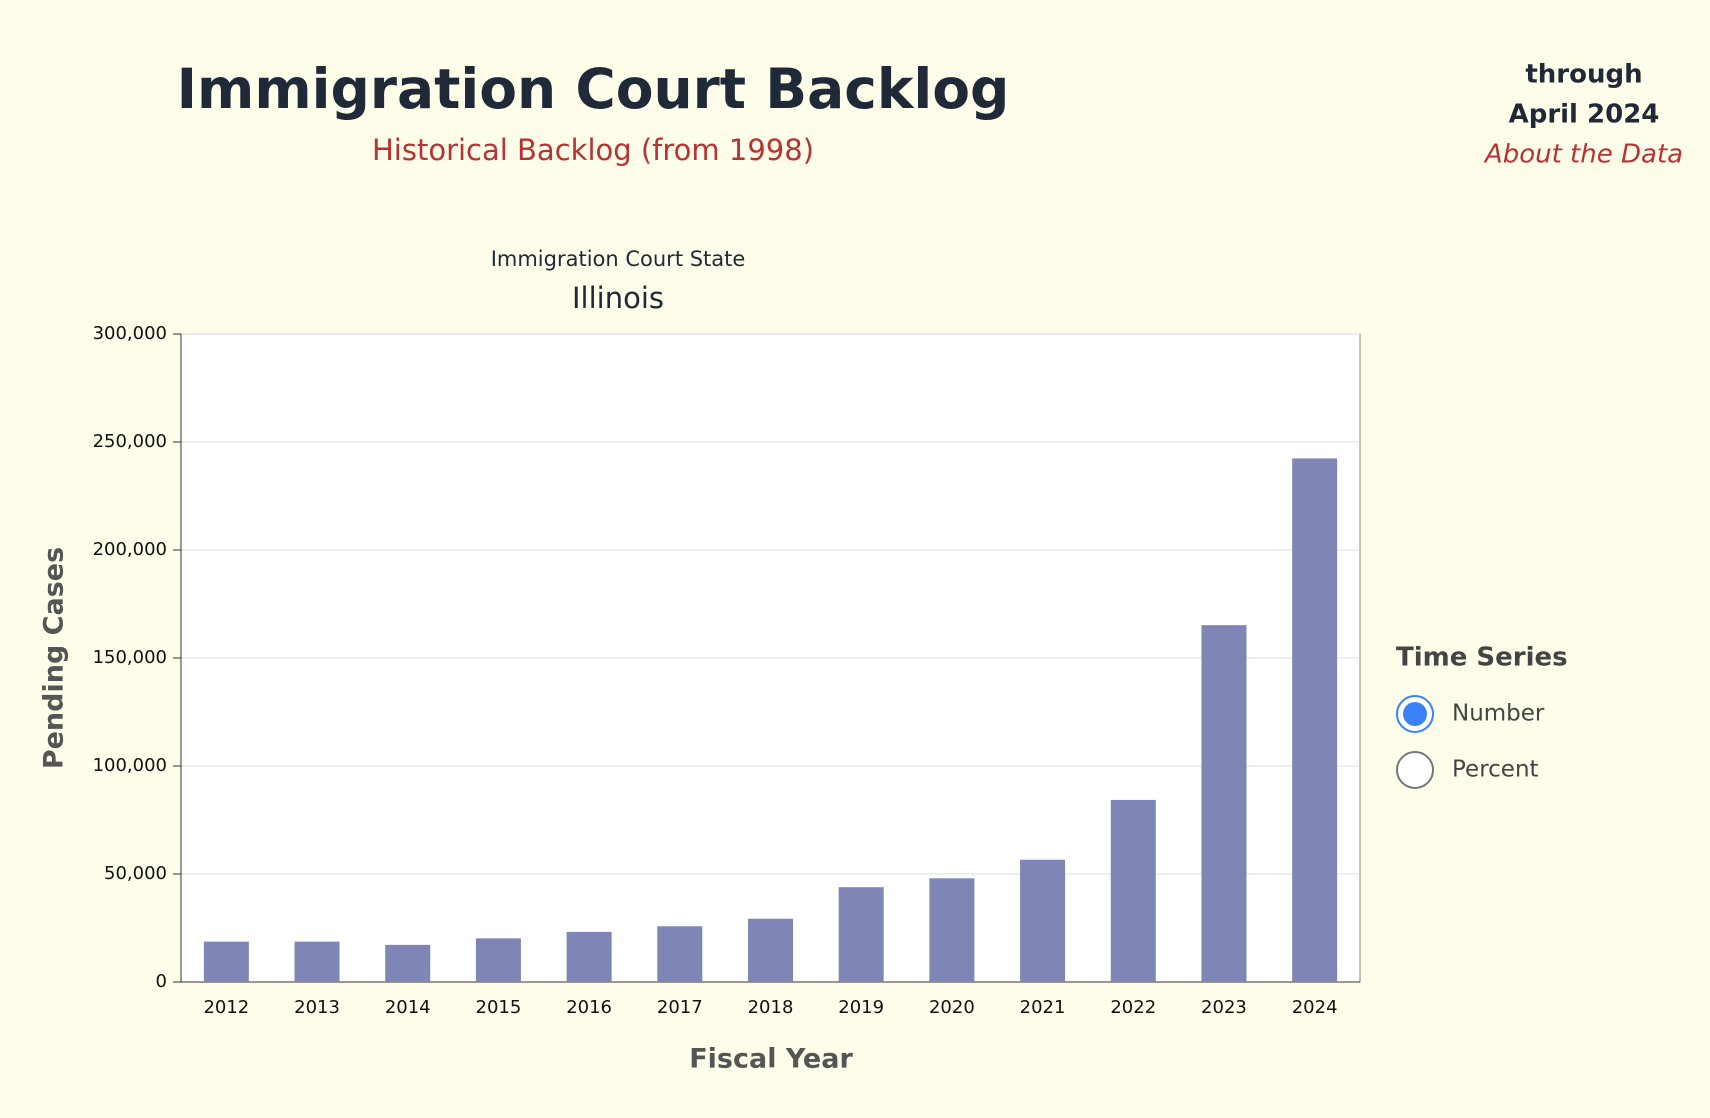  What do you see at coordinates (771, 1007) in the screenshot?
I see `x-tick-label: 2018` at bounding box center [771, 1007].